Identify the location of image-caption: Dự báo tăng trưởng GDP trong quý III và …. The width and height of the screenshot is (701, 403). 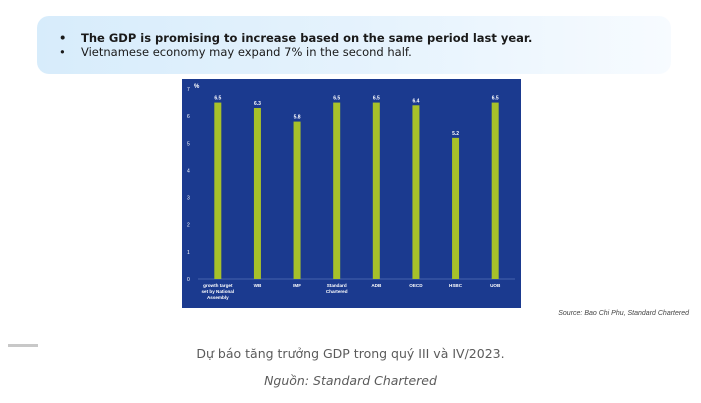
(350, 353).